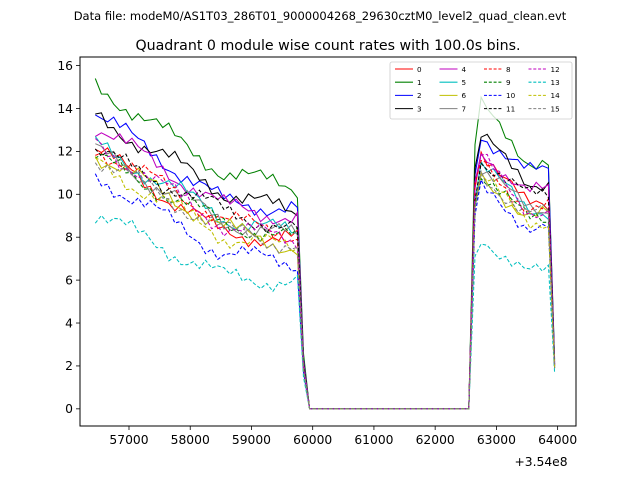 This screenshot has width=640, height=480. What do you see at coordinates (555, 69) in the screenshot?
I see `legend-label-12: 12` at bounding box center [555, 69].